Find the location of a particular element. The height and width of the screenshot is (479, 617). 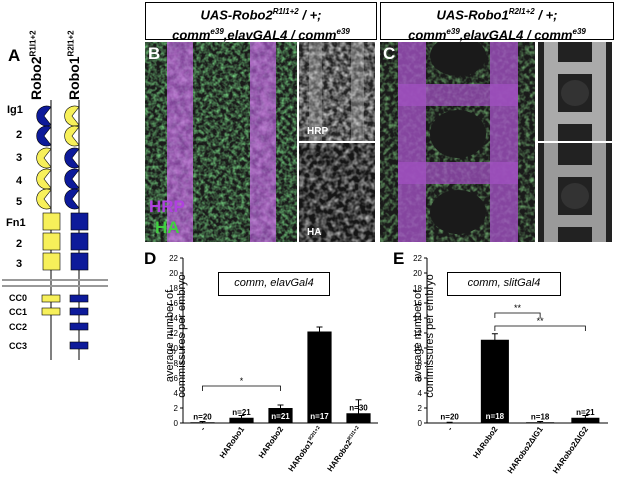

domain-label-cc3: CC3 is located at coordinates (18, 346).